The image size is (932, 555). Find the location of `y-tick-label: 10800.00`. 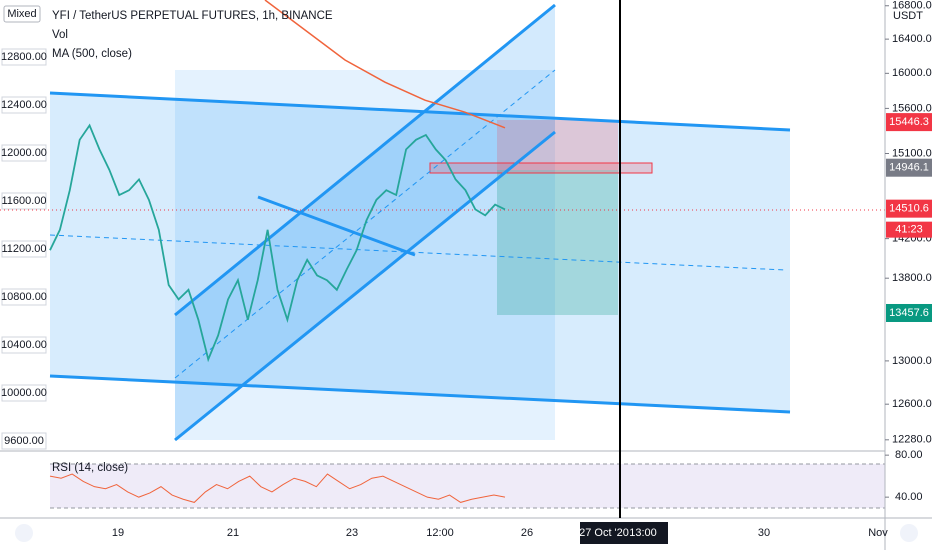

y-tick-label: 10800.00 is located at coordinates (24, 297).